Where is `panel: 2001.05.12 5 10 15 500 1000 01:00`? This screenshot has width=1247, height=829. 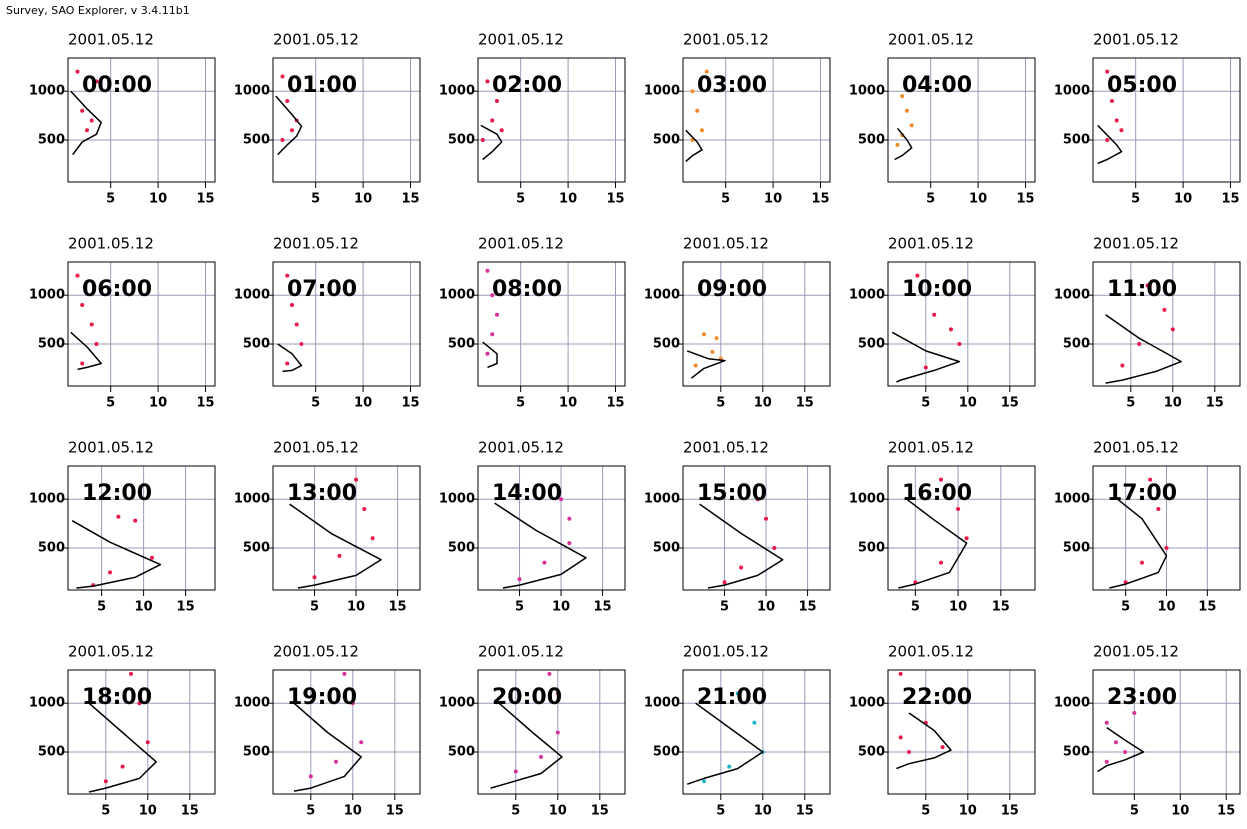 panel: 2001.05.12 5 10 15 500 1000 01:00 is located at coordinates (327, 119).